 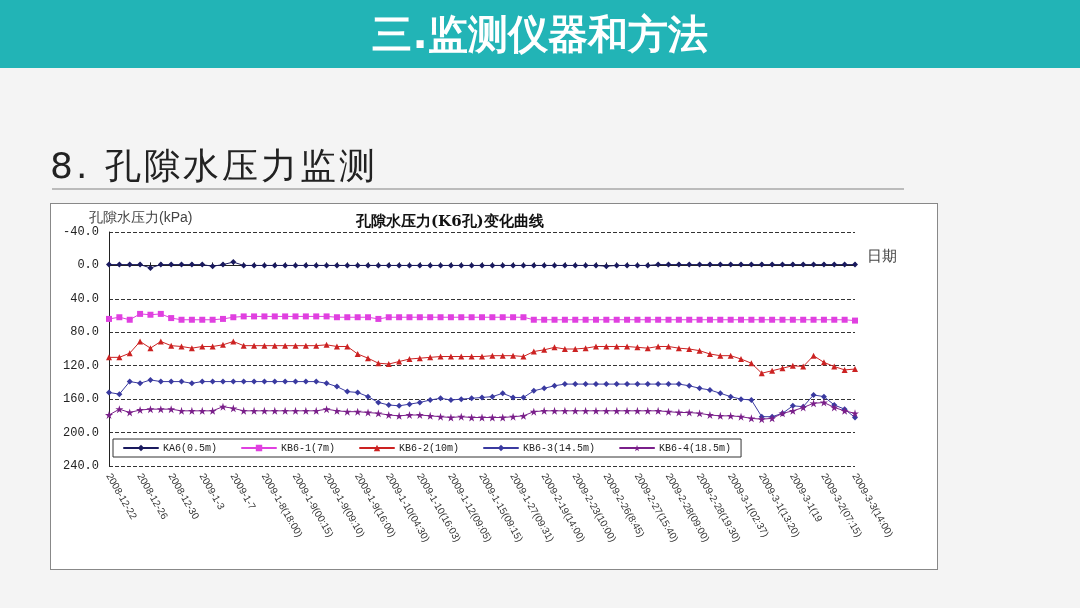 I want to click on y-tick-label: 200.0, so click(x=80, y=432).